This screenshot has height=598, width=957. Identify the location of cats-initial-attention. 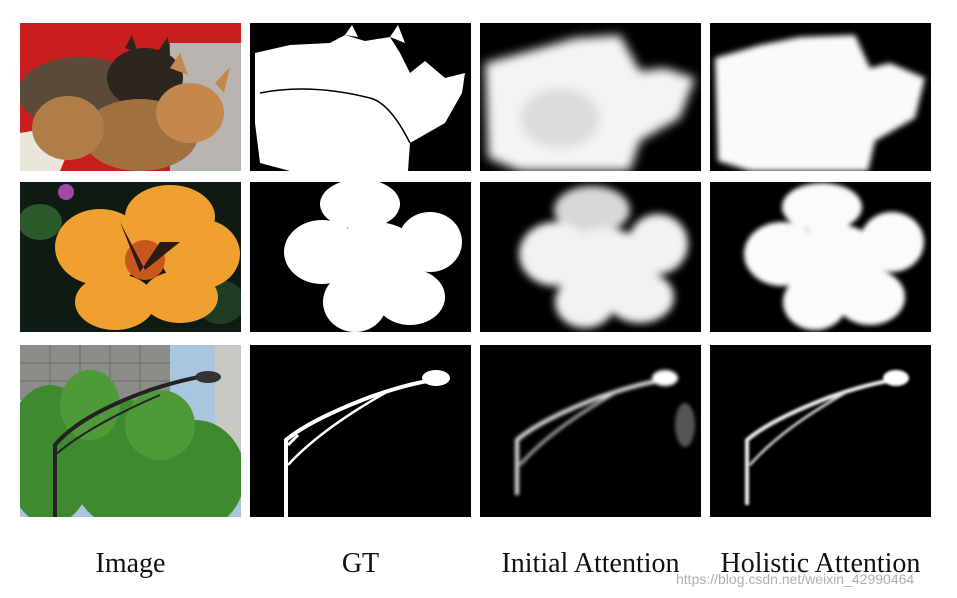
(590, 97).